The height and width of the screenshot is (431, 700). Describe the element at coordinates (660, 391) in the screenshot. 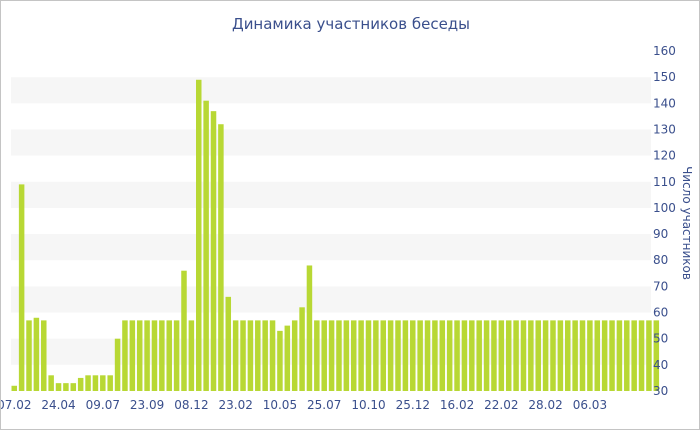

I see `y-tick-label: 30` at that location.